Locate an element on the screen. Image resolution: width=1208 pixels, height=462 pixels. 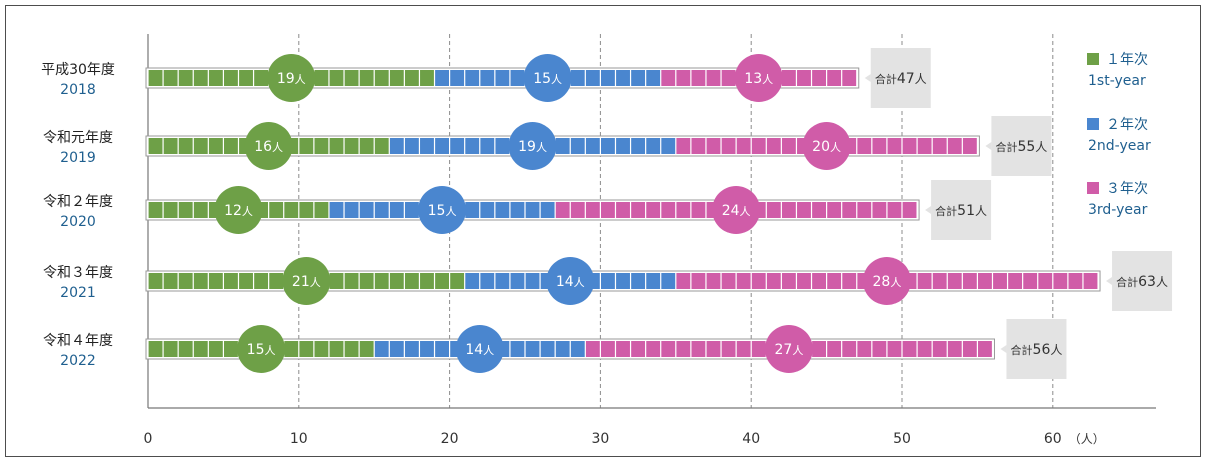
bar-segment-3rd-year is located at coordinates (887, 281).